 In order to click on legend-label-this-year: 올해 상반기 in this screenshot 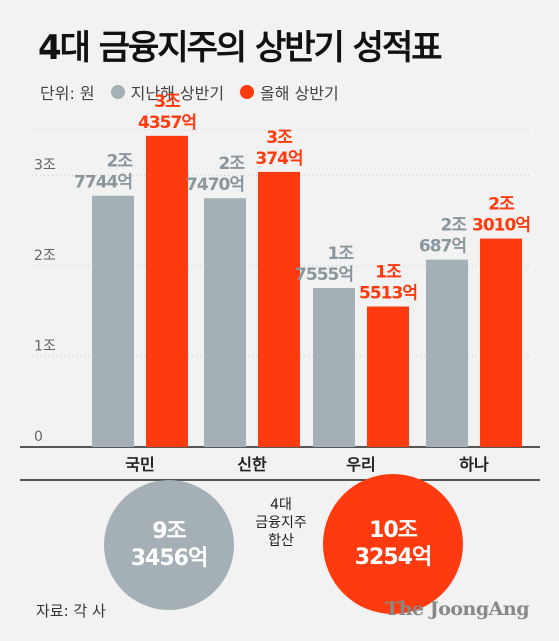, I will do `click(299, 93)`.